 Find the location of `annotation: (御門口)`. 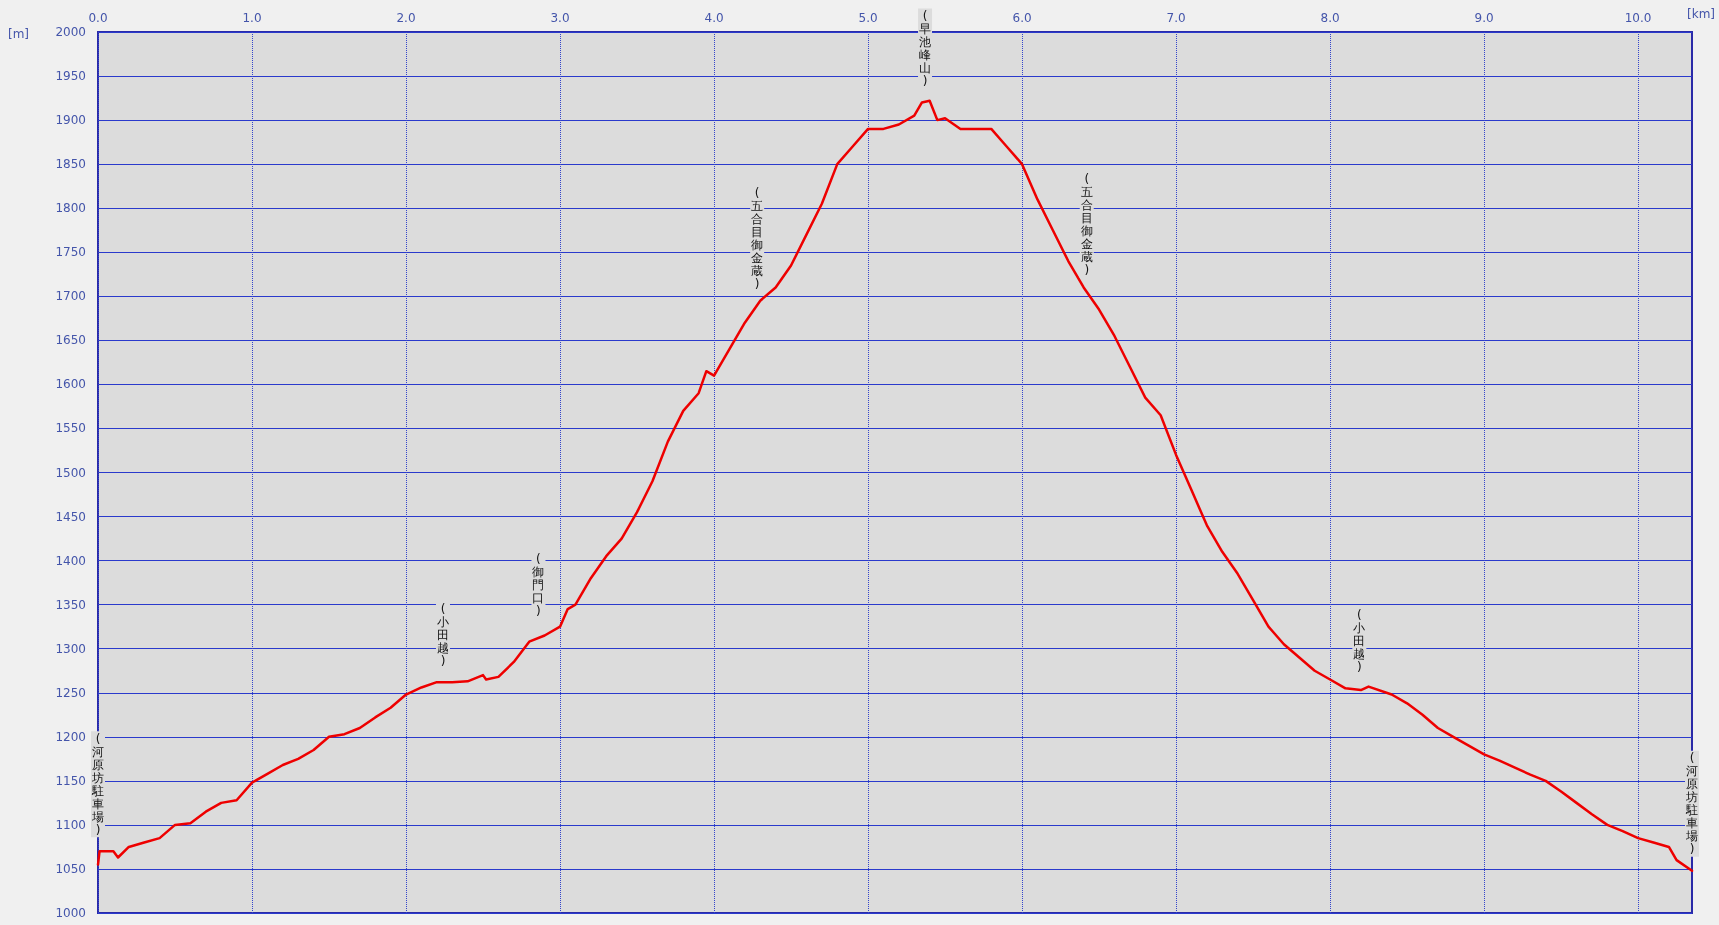

annotation: (御門口) is located at coordinates (538, 585).